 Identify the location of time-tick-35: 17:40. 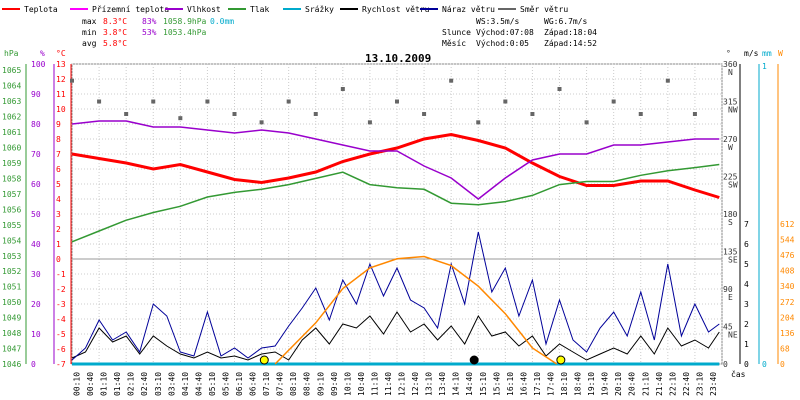
(550, 384).